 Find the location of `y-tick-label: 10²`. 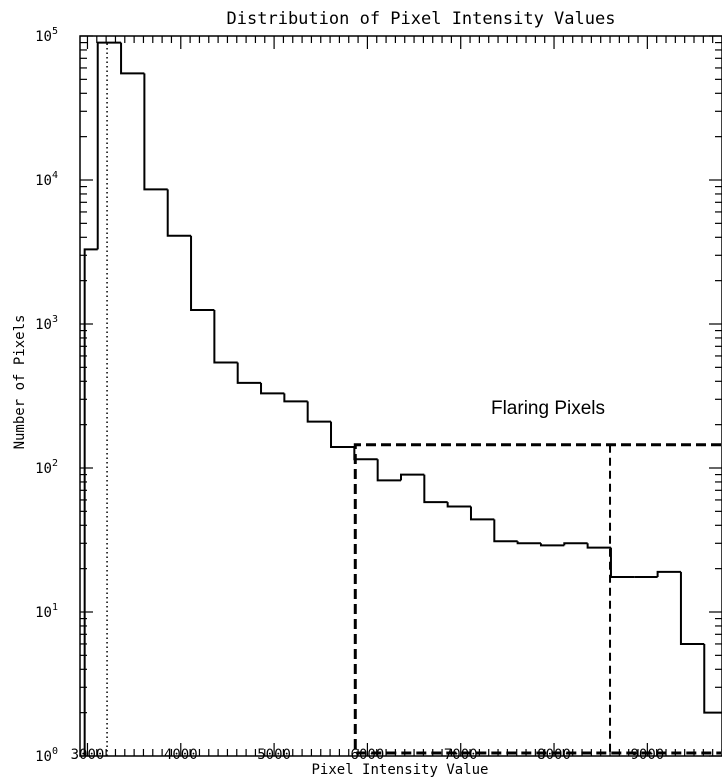

y-tick-label: 10² is located at coordinates (46, 467).